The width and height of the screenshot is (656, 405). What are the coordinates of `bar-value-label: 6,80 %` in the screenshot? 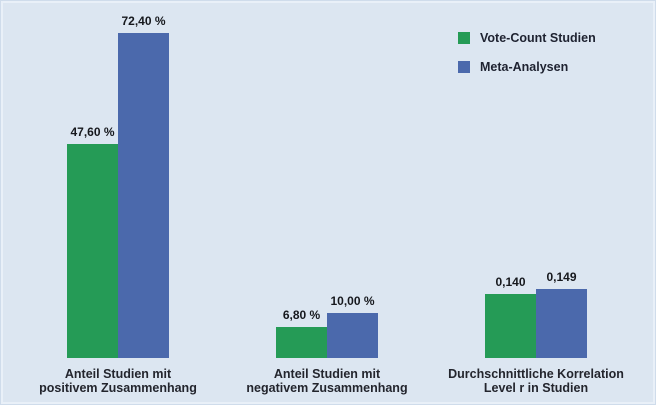 It's located at (301, 315).